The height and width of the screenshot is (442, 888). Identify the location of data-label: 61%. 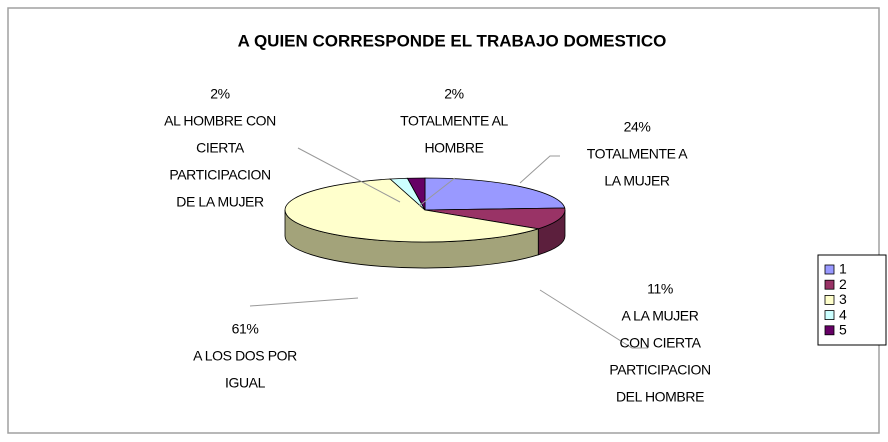
(245, 329).